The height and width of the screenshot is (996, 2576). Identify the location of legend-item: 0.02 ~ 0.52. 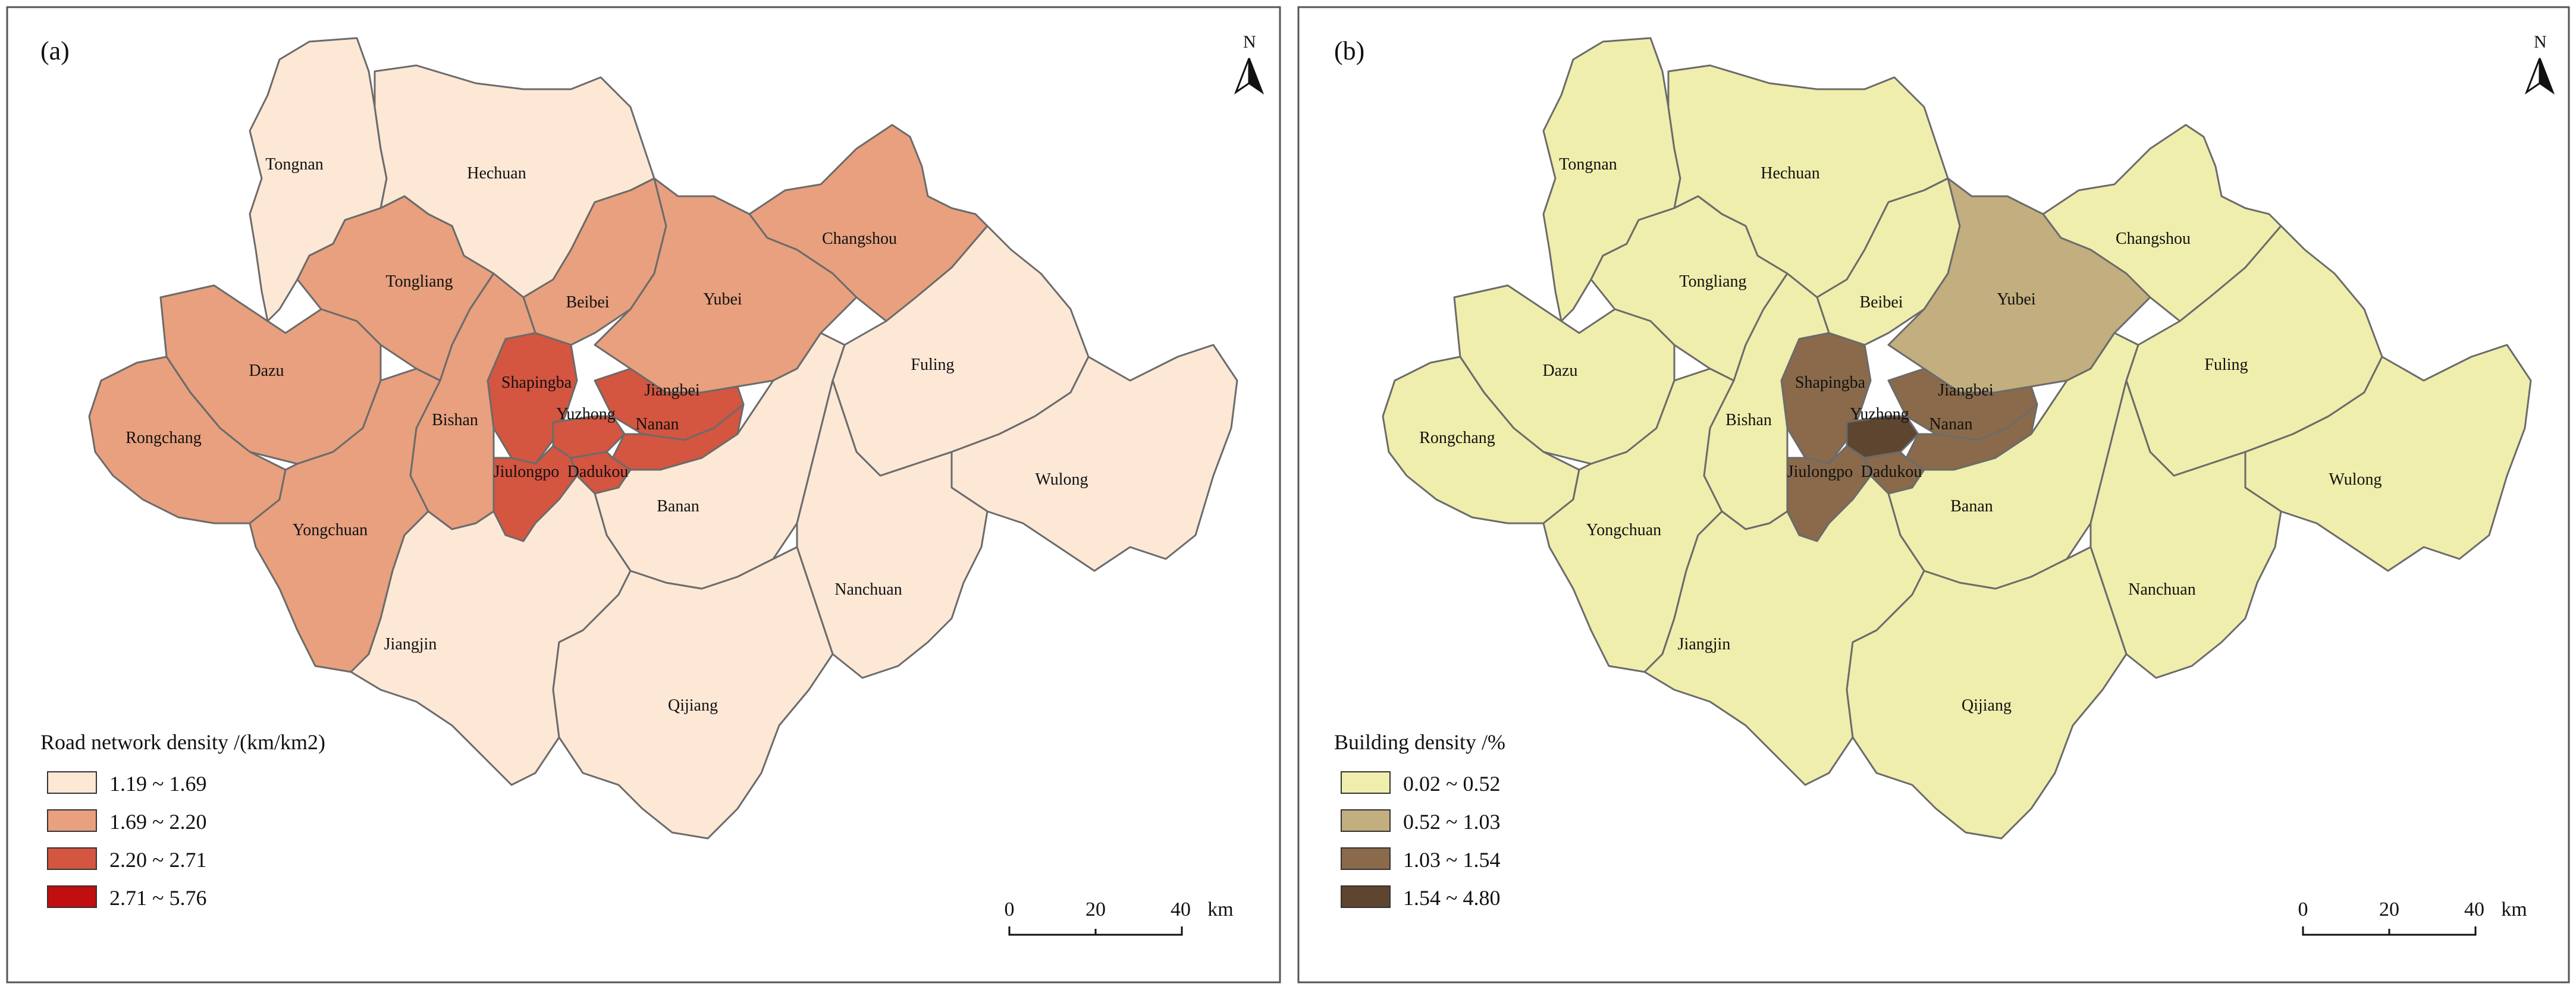
(1420, 783).